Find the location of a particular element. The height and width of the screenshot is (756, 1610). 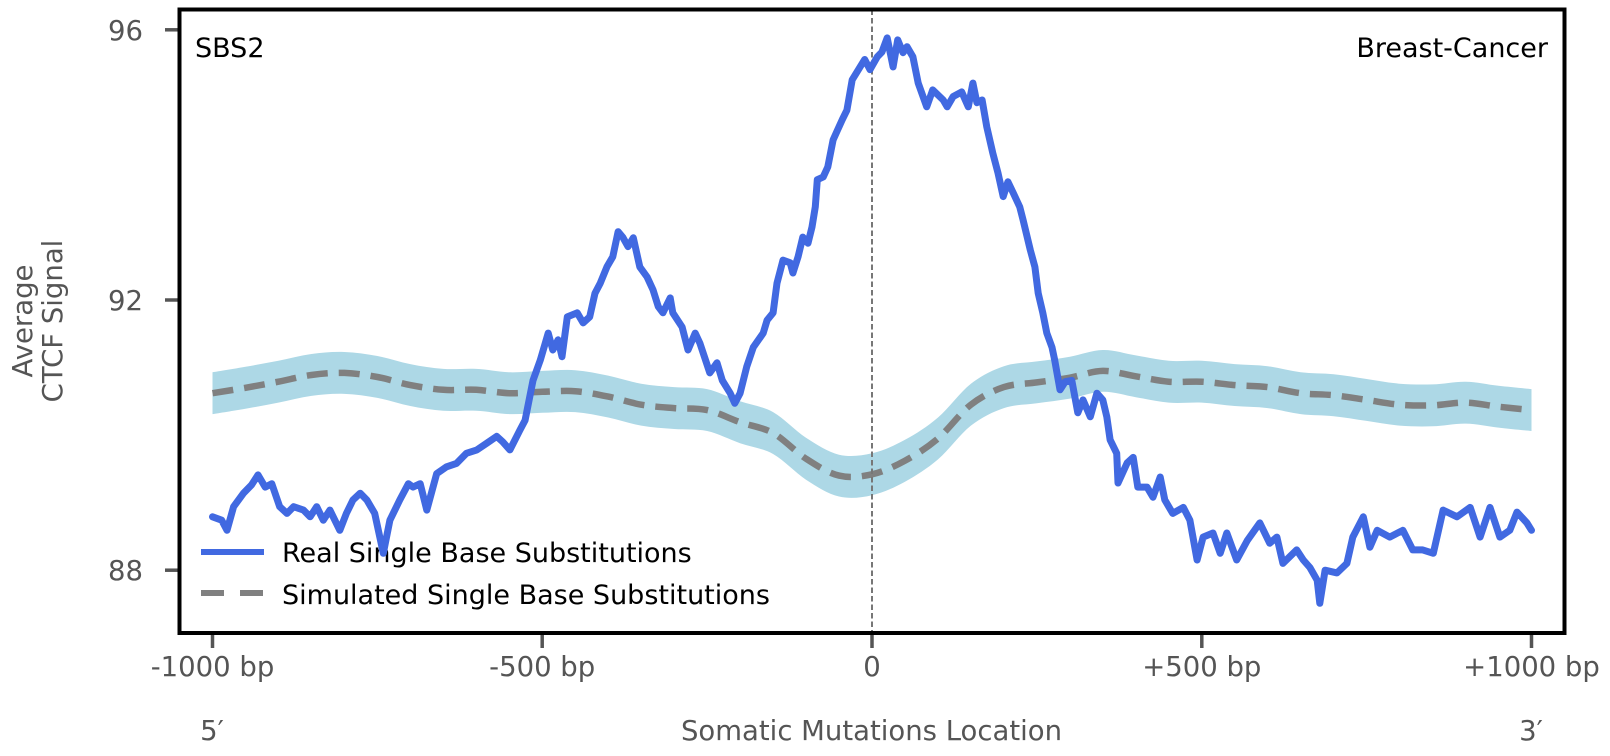

x-tick-label: 0 is located at coordinates (872, 667).